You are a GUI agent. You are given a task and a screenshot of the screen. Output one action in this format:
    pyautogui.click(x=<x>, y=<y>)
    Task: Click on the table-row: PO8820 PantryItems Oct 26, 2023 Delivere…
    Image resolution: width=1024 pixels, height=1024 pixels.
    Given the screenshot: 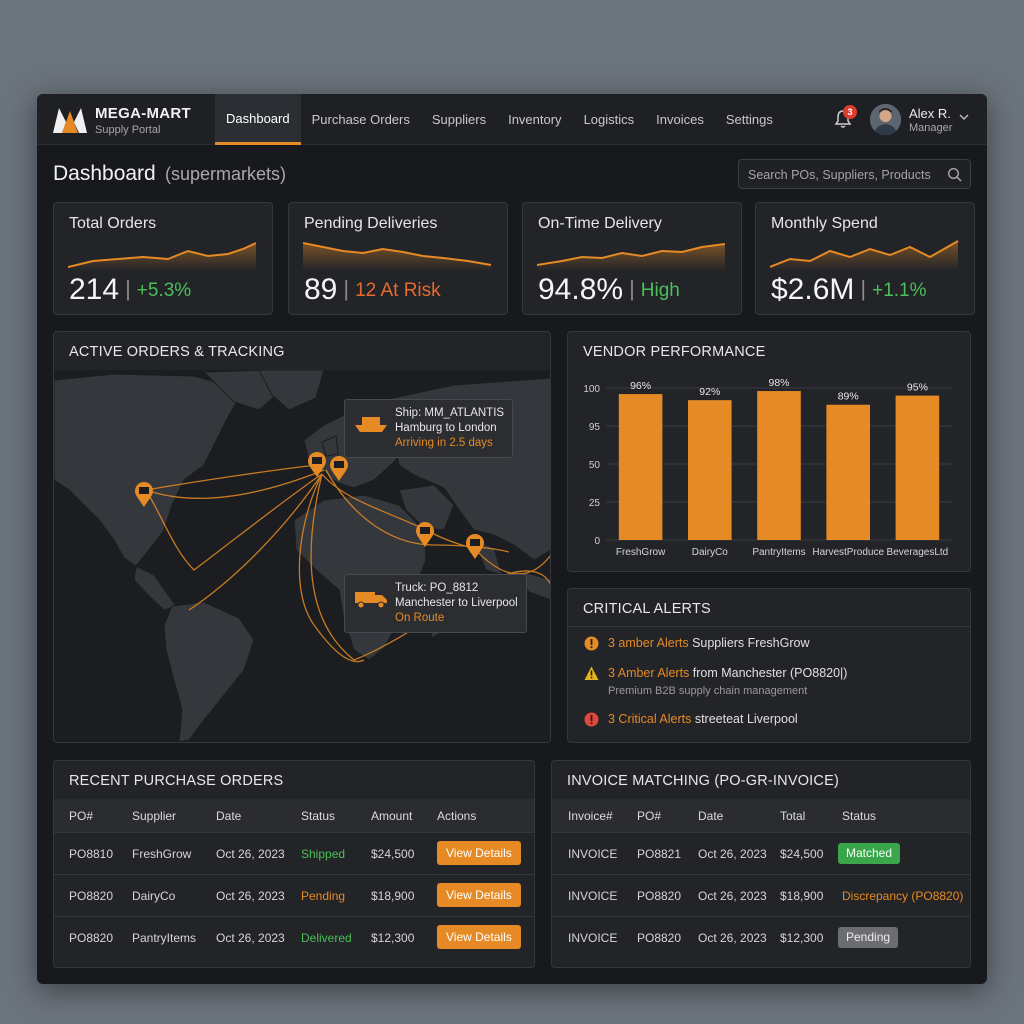 What is the action you would take?
    pyautogui.click(x=294, y=937)
    